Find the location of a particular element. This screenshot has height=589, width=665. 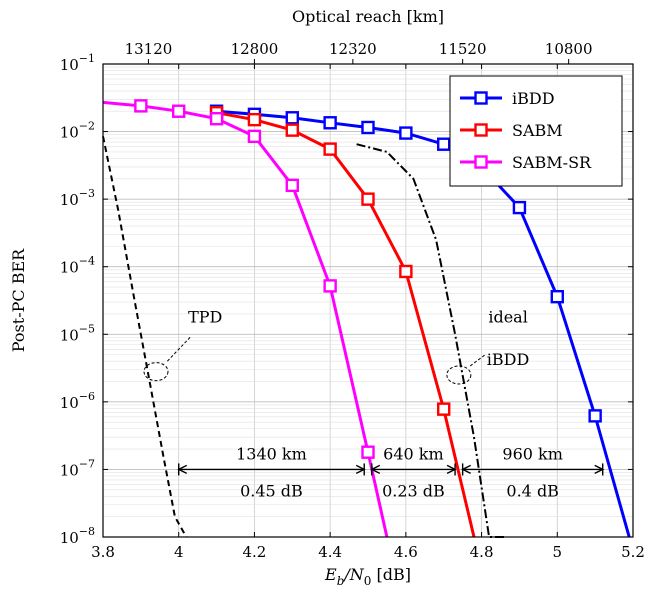

x2-tick-label: 12800 is located at coordinates (255, 49).